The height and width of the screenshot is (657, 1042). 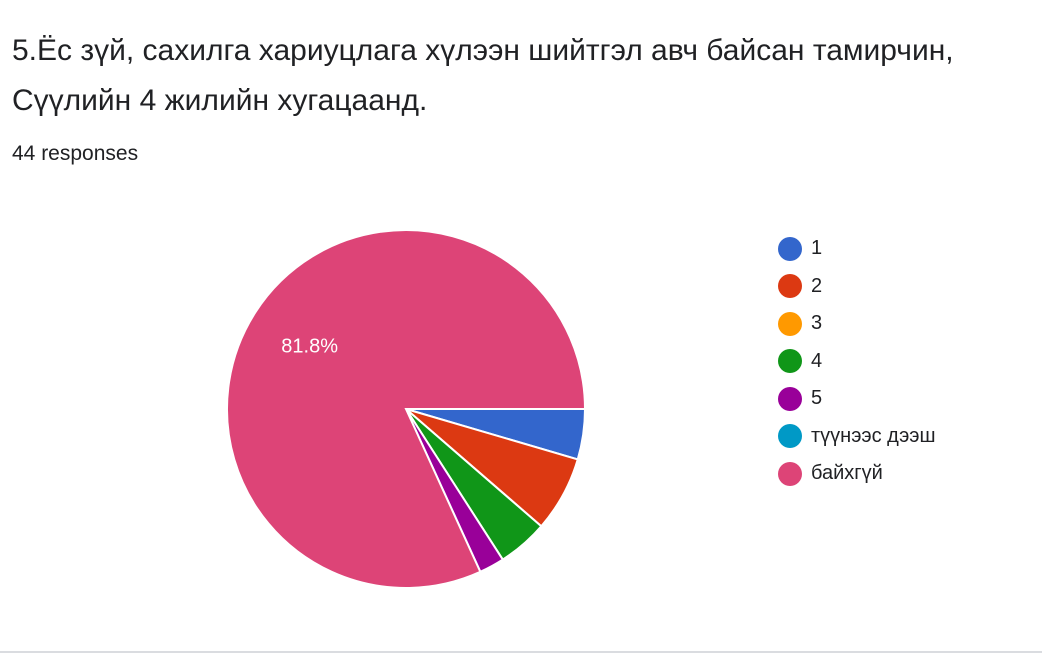 What do you see at coordinates (817, 323) in the screenshot?
I see `legend-label: 3` at bounding box center [817, 323].